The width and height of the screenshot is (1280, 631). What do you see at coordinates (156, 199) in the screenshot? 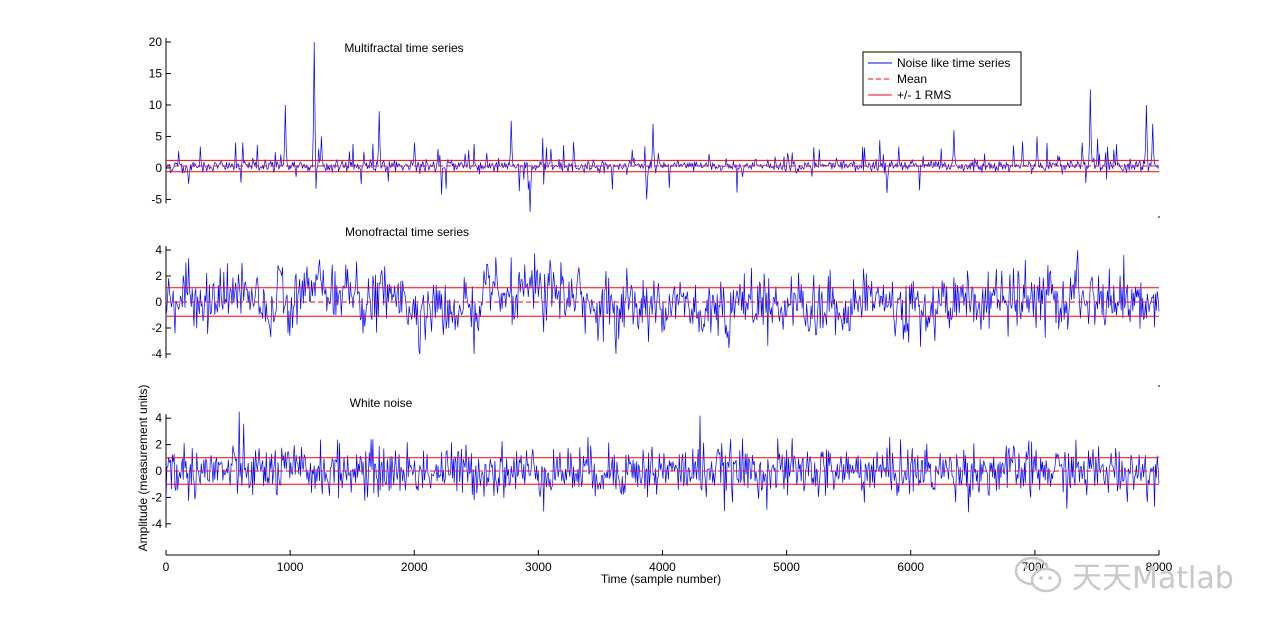
I see `y-tick-label: -5` at bounding box center [156, 199].